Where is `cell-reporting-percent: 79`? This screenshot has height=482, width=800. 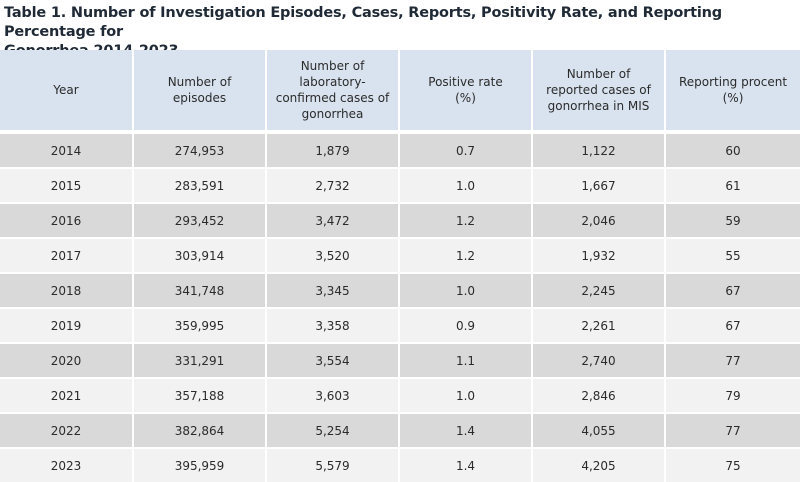
cell-reporting-percent: 79 is located at coordinates (732, 394).